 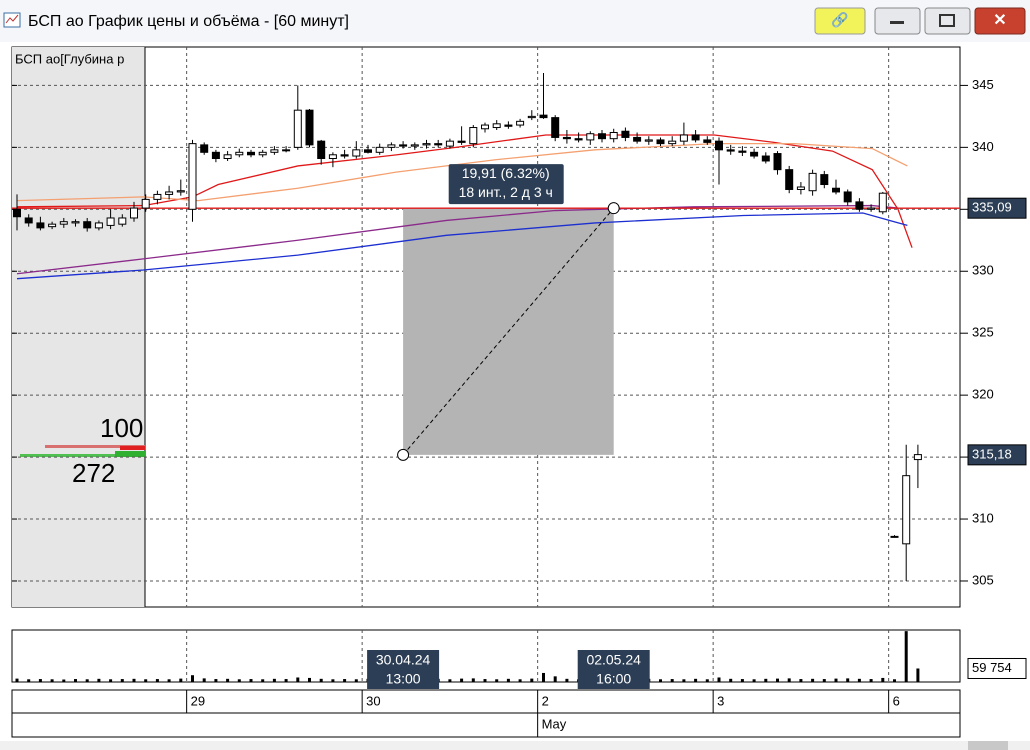 What do you see at coordinates (613, 660) in the screenshot?
I see `cursor-date: 02.05.24` at bounding box center [613, 660].